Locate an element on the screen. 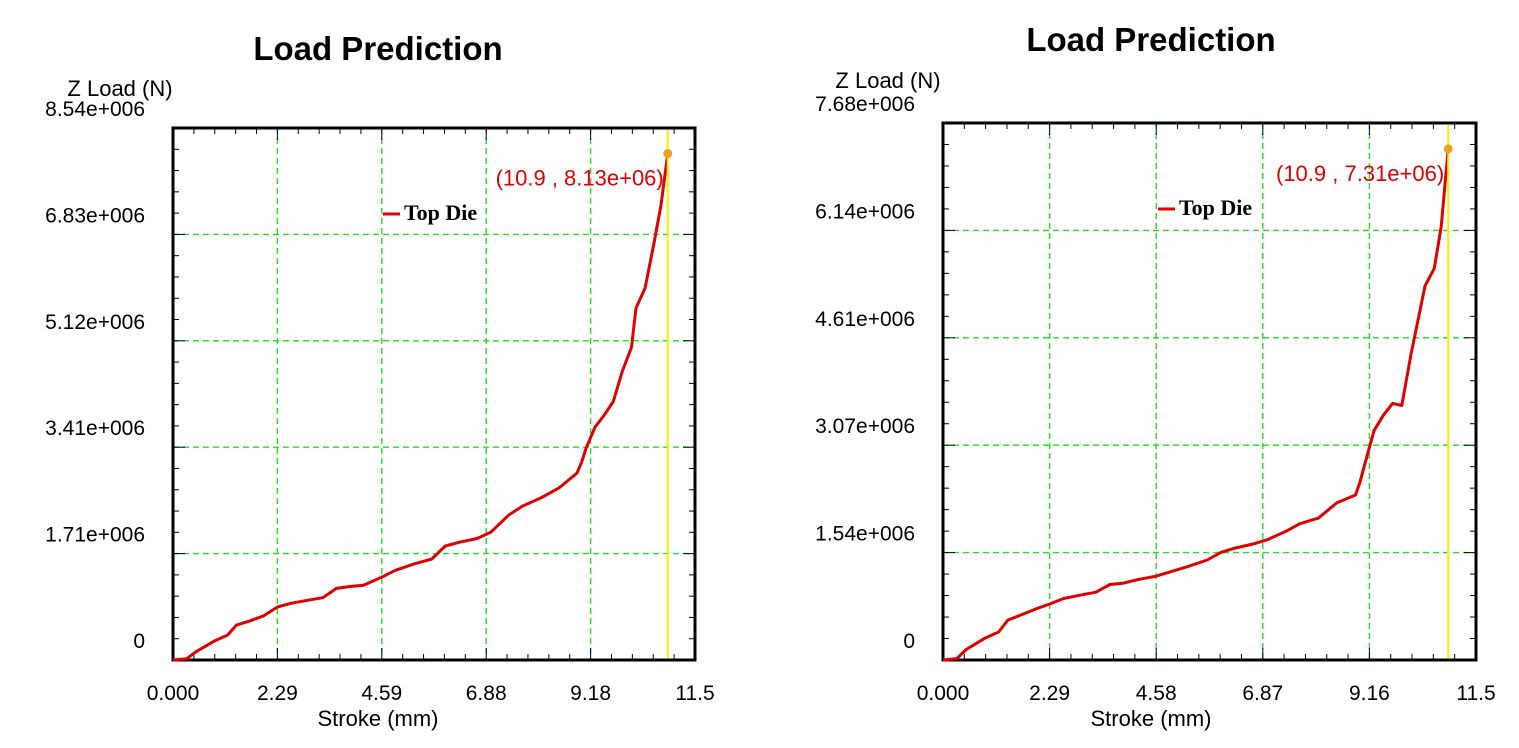  y-tick-label: 6.14e+006 is located at coordinates (865, 211).